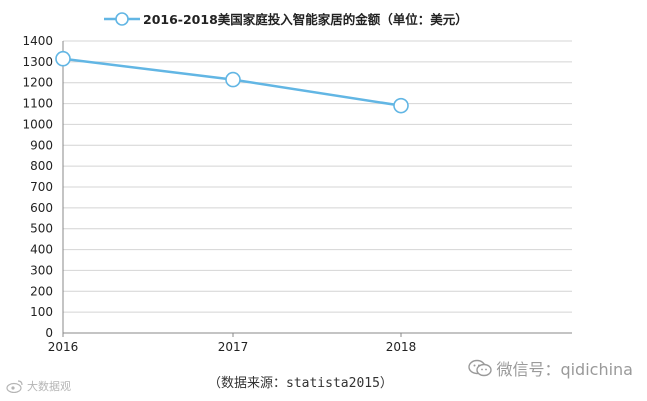  Describe the element at coordinates (41, 291) in the screenshot. I see `y-tick-label: 200` at that location.